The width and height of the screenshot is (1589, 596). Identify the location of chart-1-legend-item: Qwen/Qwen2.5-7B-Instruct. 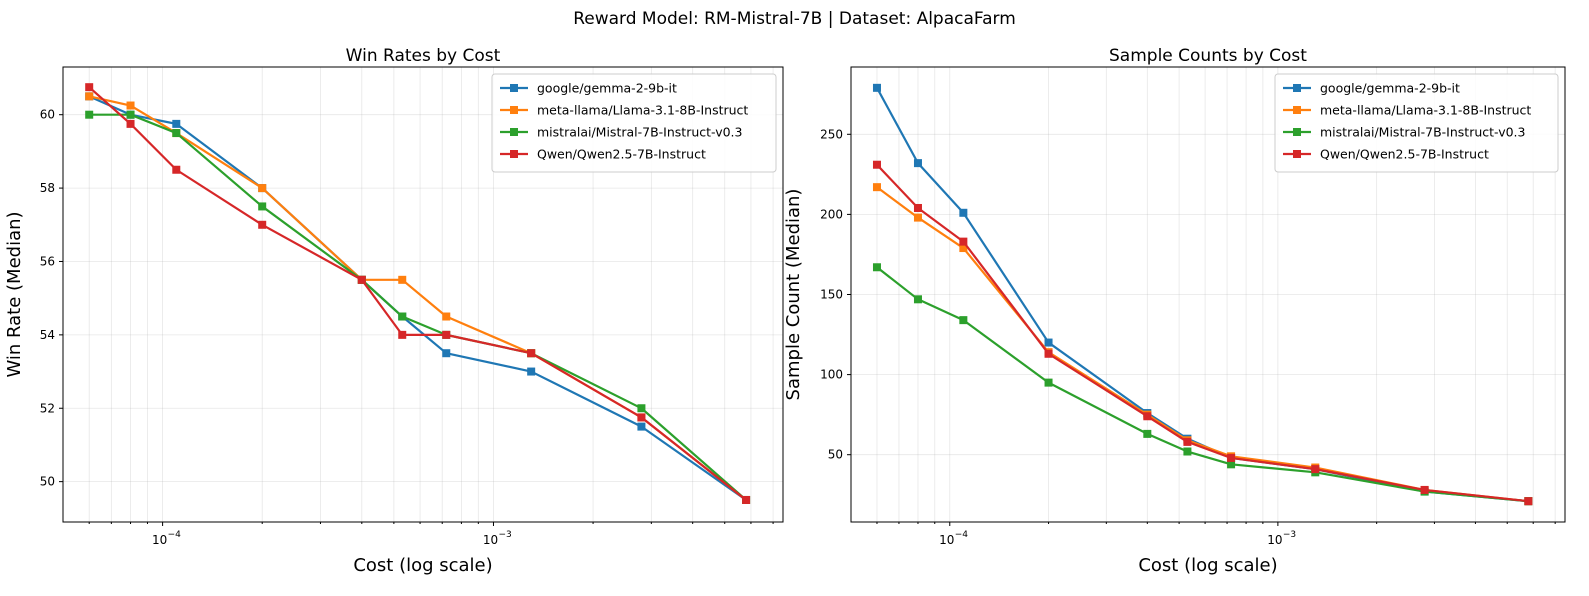
(603, 154).